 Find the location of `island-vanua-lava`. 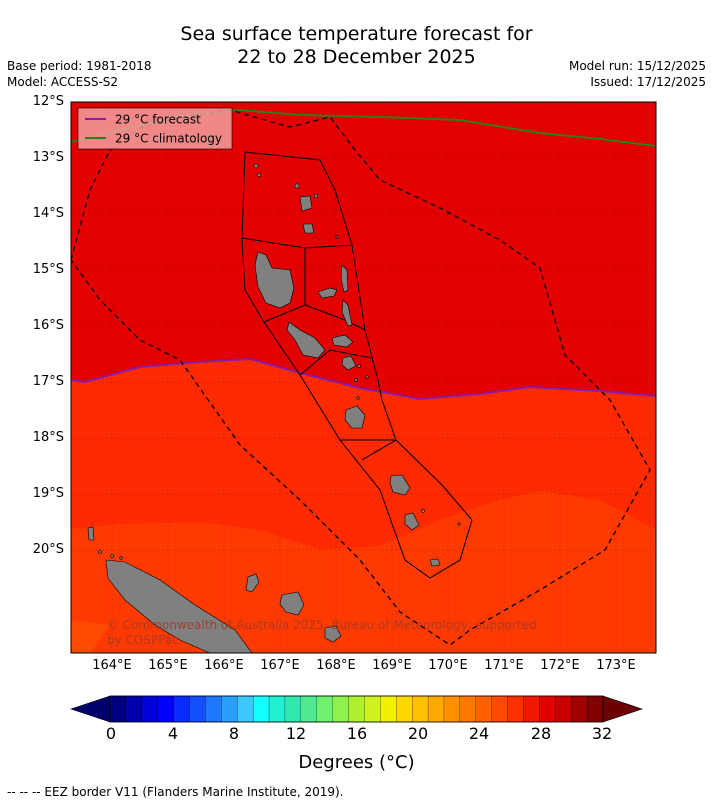

island-vanua-lava is located at coordinates (308, 228).